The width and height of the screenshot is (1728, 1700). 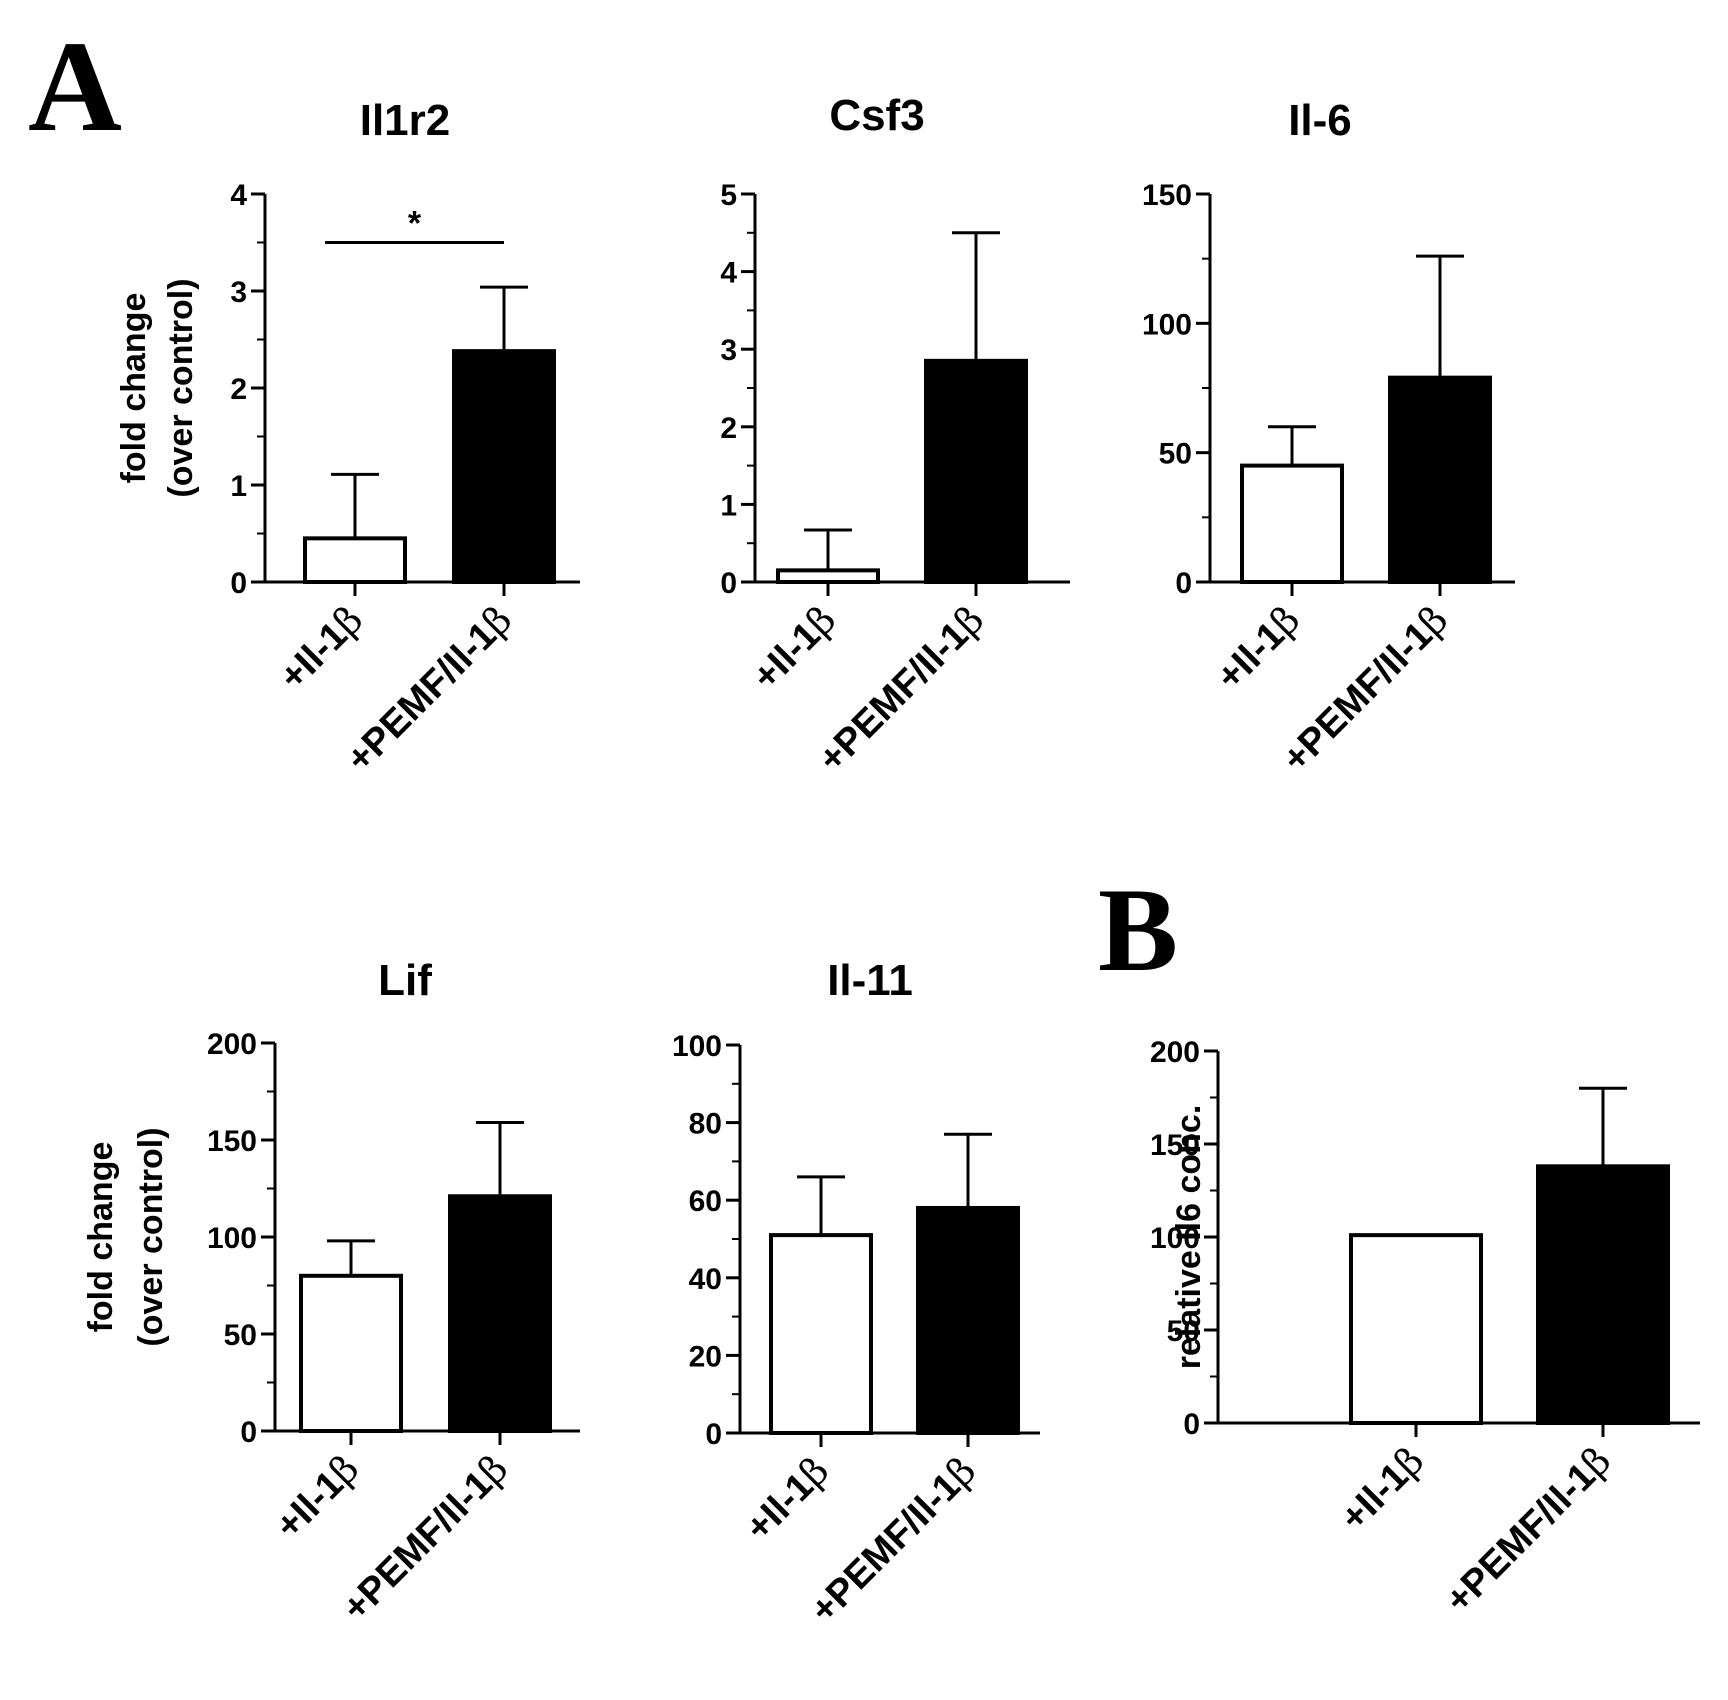 I want to click on y-tick-label-csf3-5: 5, so click(x=728, y=195).